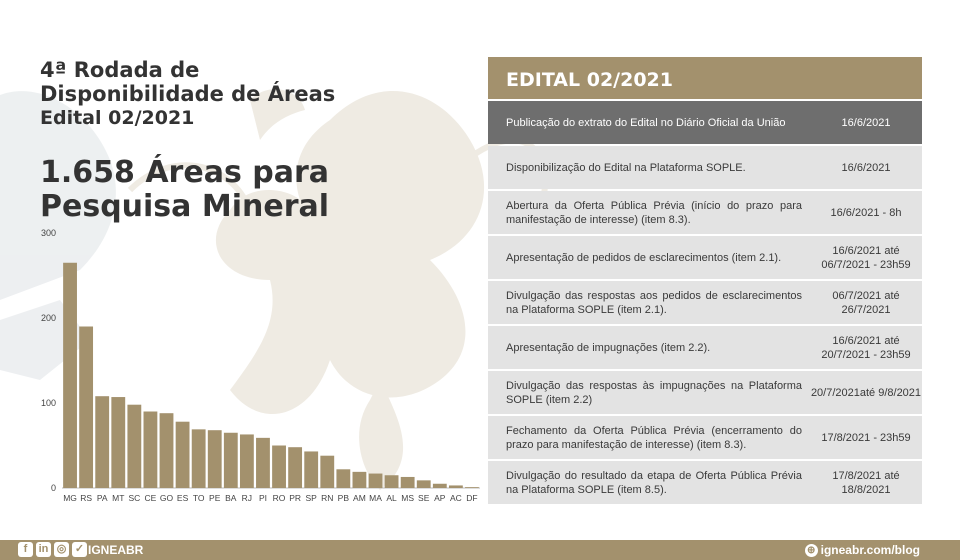  I want to click on x-tick-label: PE, so click(215, 498).